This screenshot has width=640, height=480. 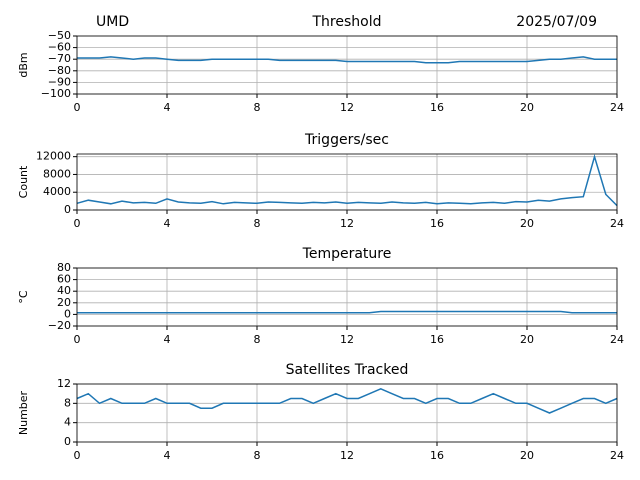 What do you see at coordinates (23, 297) in the screenshot?
I see `y-axis-label: °C` at bounding box center [23, 297].